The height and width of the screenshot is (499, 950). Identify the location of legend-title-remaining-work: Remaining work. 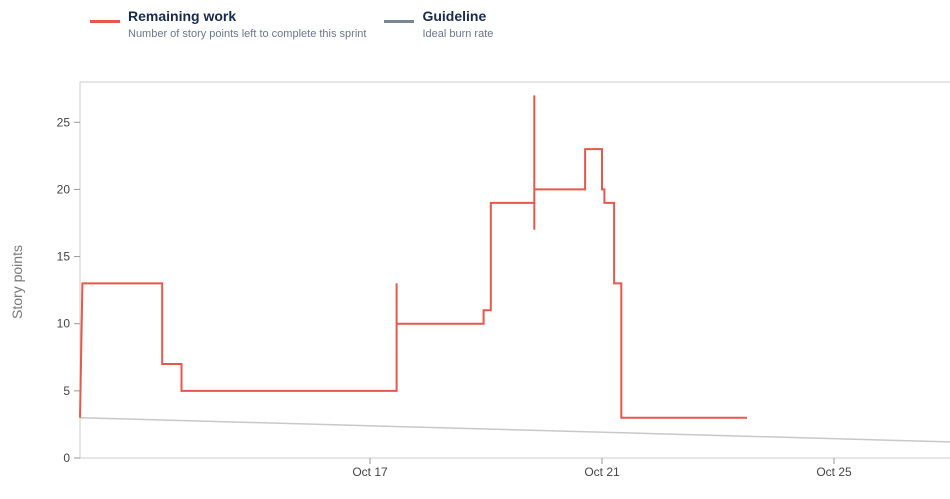
(182, 16).